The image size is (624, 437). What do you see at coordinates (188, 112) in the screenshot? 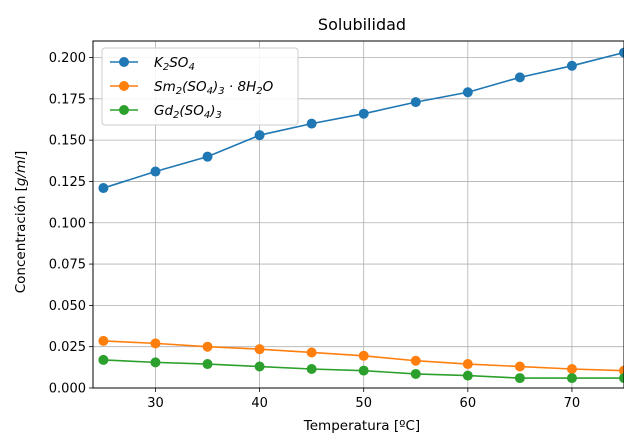
I see `legend-label: Gd2(SO4)3` at bounding box center [188, 112].